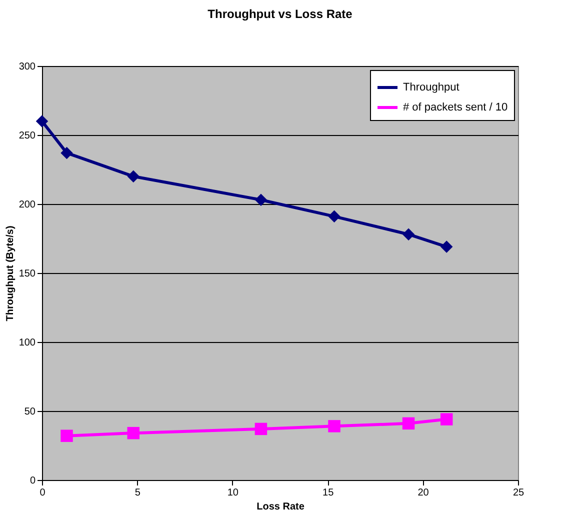 The height and width of the screenshot is (529, 562). What do you see at coordinates (27, 136) in the screenshot?
I see `y-tick-label: 250` at bounding box center [27, 136].